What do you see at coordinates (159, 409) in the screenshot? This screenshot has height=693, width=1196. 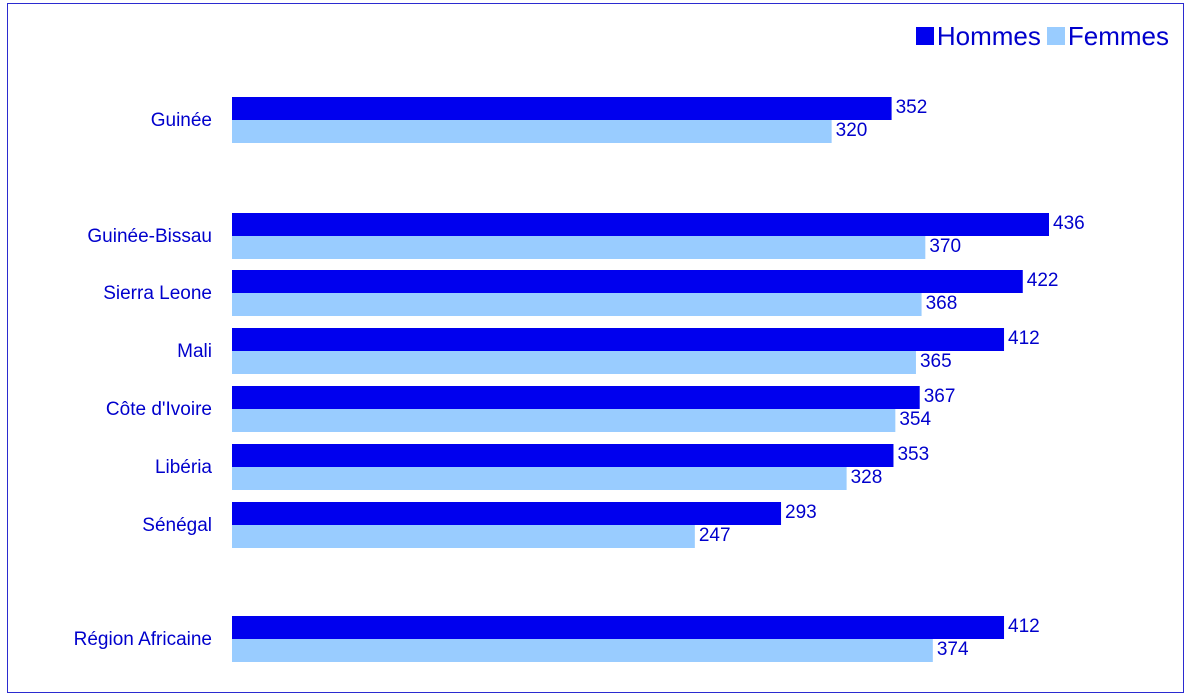 I see `category-label-cote-d-ivoire: Côte d'Ivoire` at bounding box center [159, 409].